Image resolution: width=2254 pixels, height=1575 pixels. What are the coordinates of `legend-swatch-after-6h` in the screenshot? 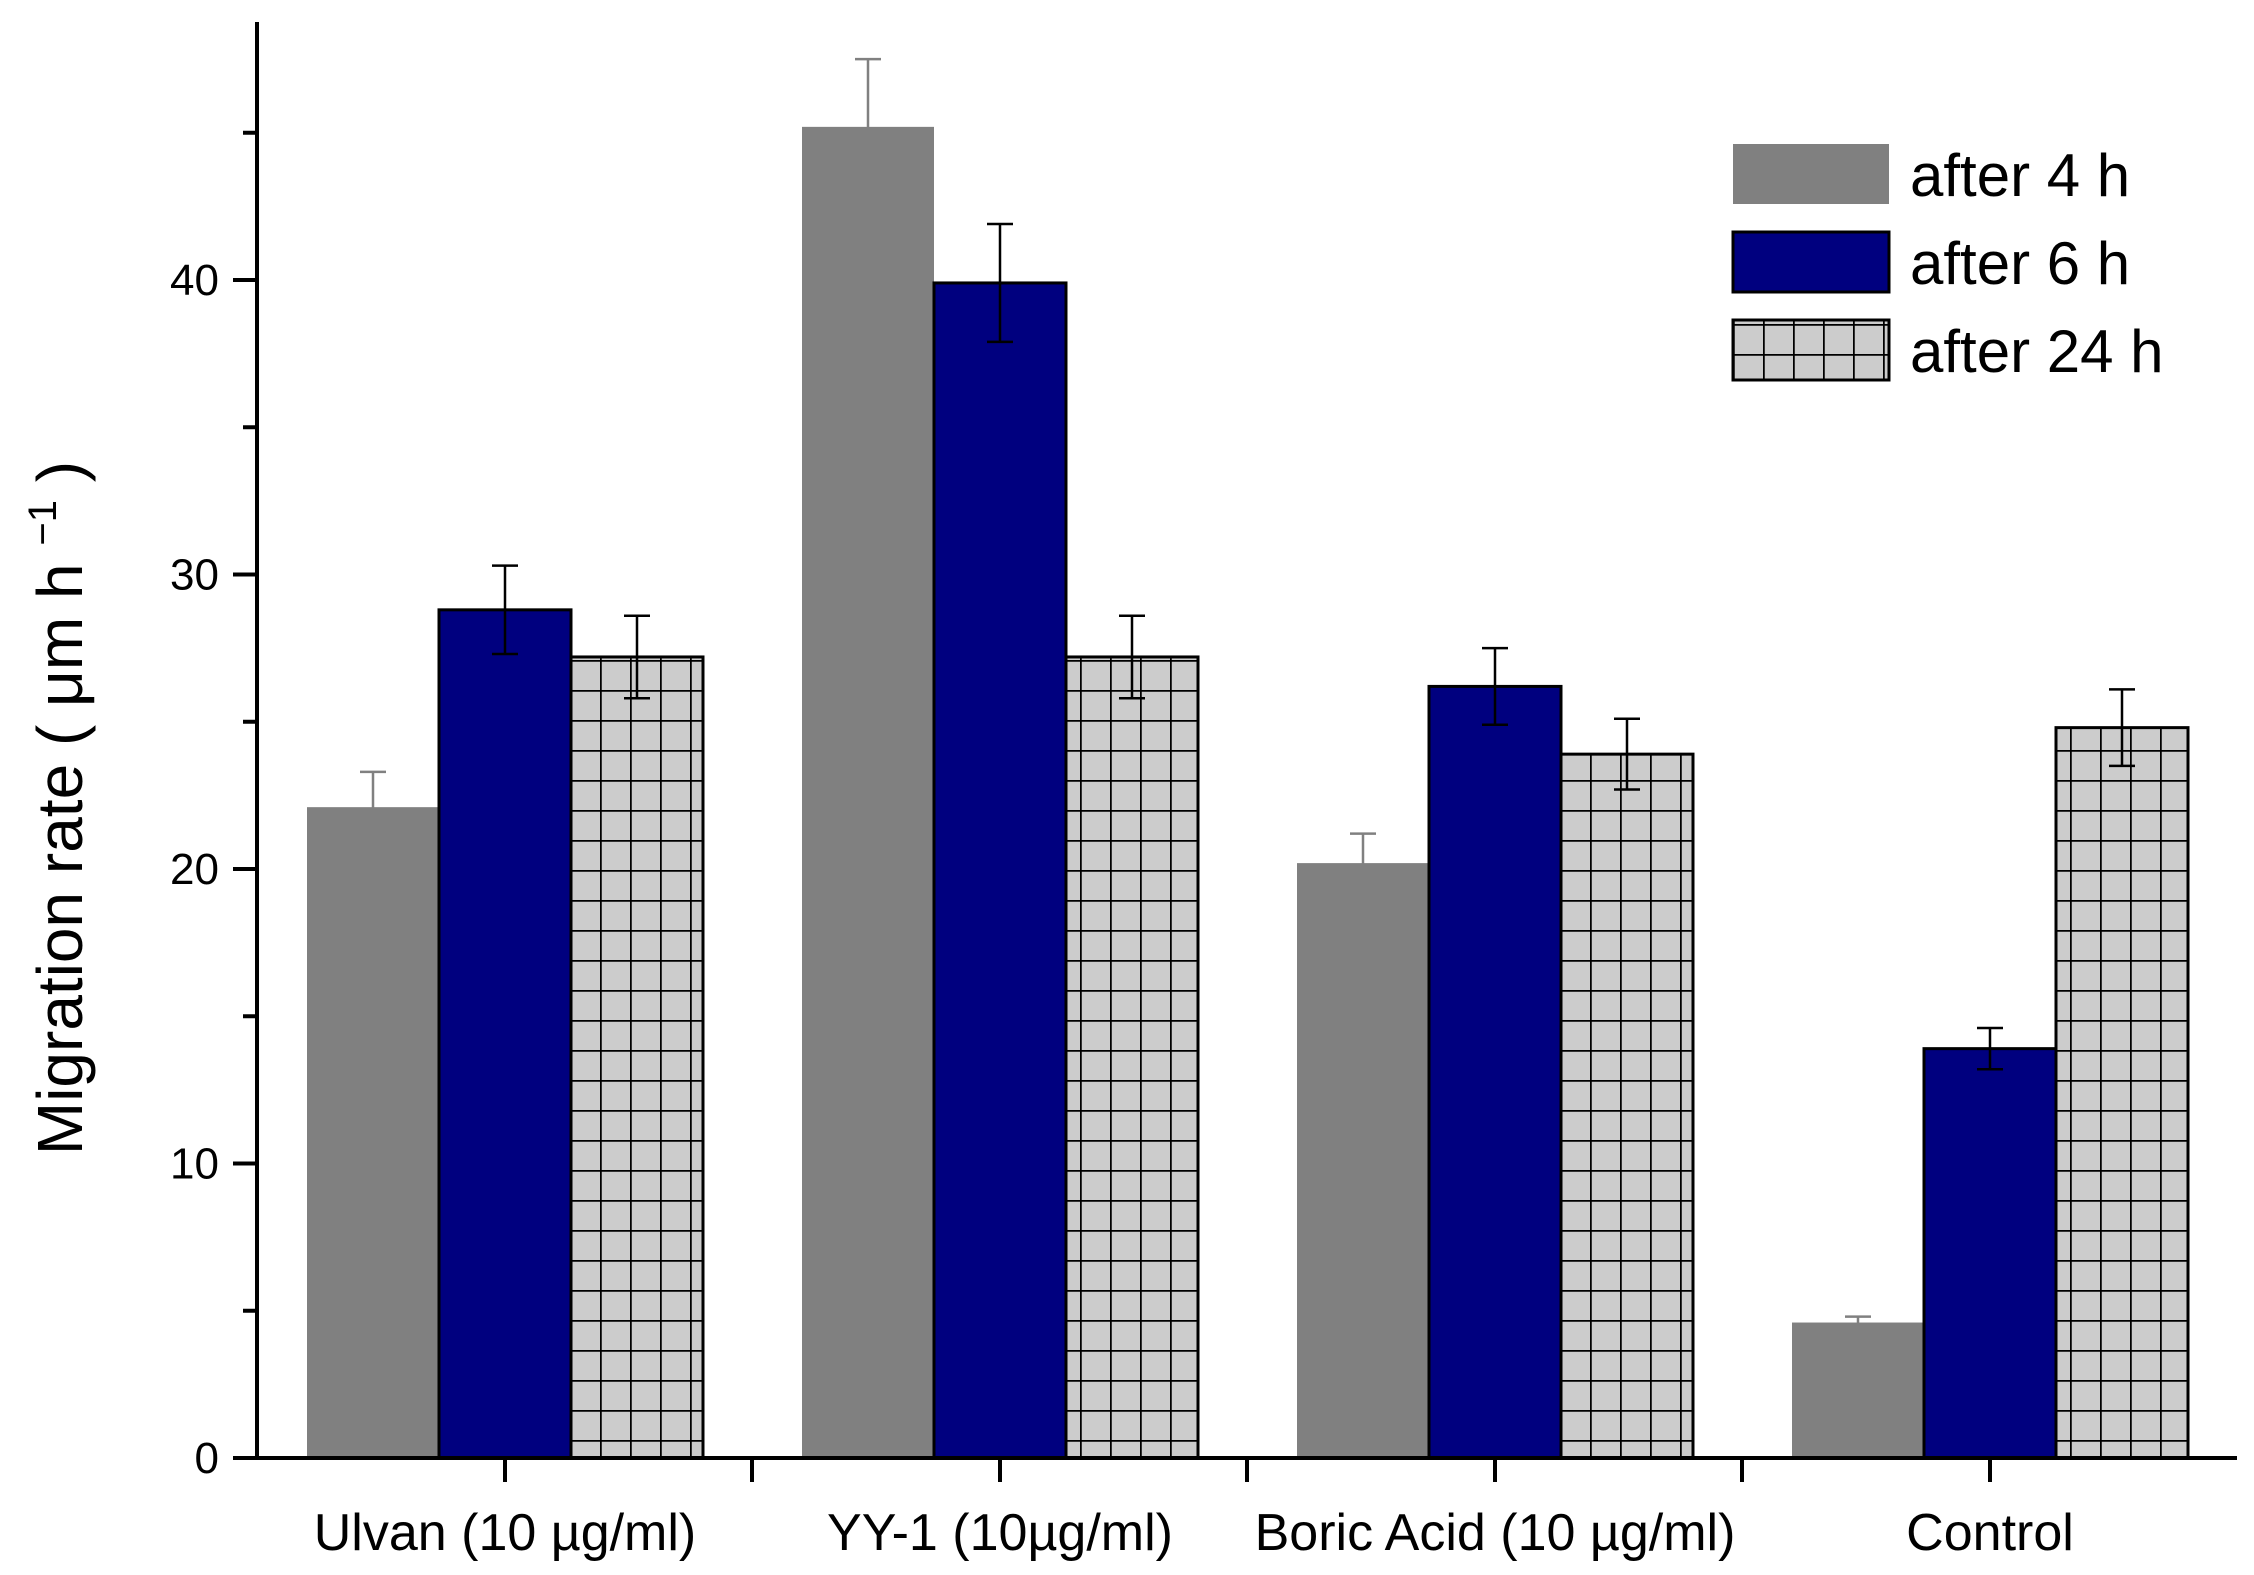 It's located at (1811, 262).